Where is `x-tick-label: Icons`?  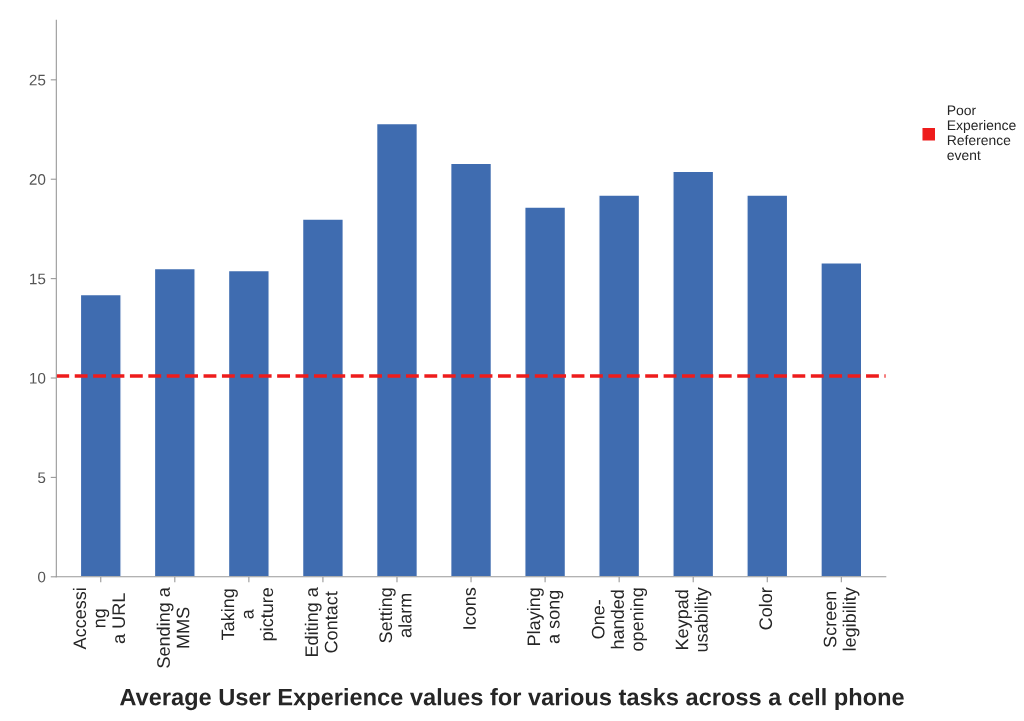
x-tick-label: Icons is located at coordinates (469, 608).